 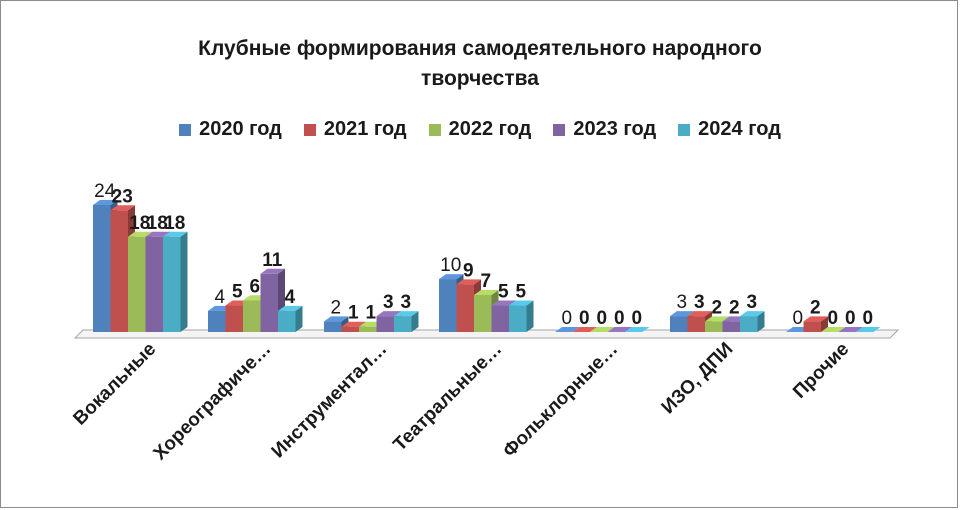 What do you see at coordinates (850, 318) in the screenshot?
I see `data-label-6-3: 0` at bounding box center [850, 318].